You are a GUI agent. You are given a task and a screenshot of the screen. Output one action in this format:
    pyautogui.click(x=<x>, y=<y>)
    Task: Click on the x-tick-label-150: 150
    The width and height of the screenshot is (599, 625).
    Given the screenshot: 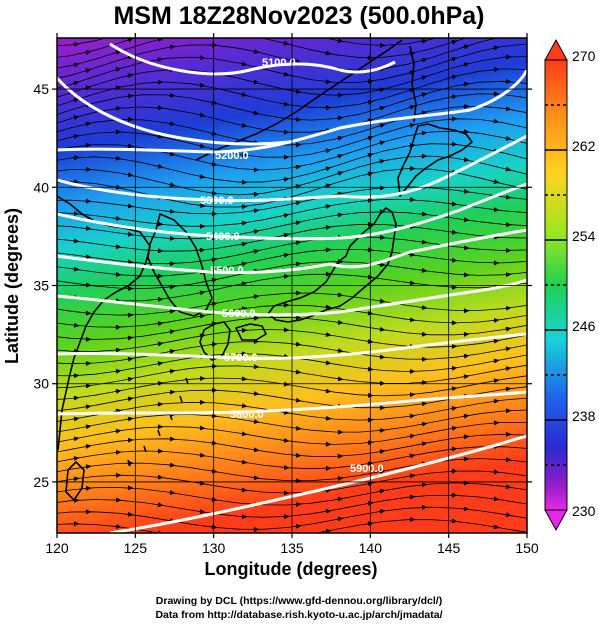 What is the action you would take?
    pyautogui.click(x=527, y=548)
    